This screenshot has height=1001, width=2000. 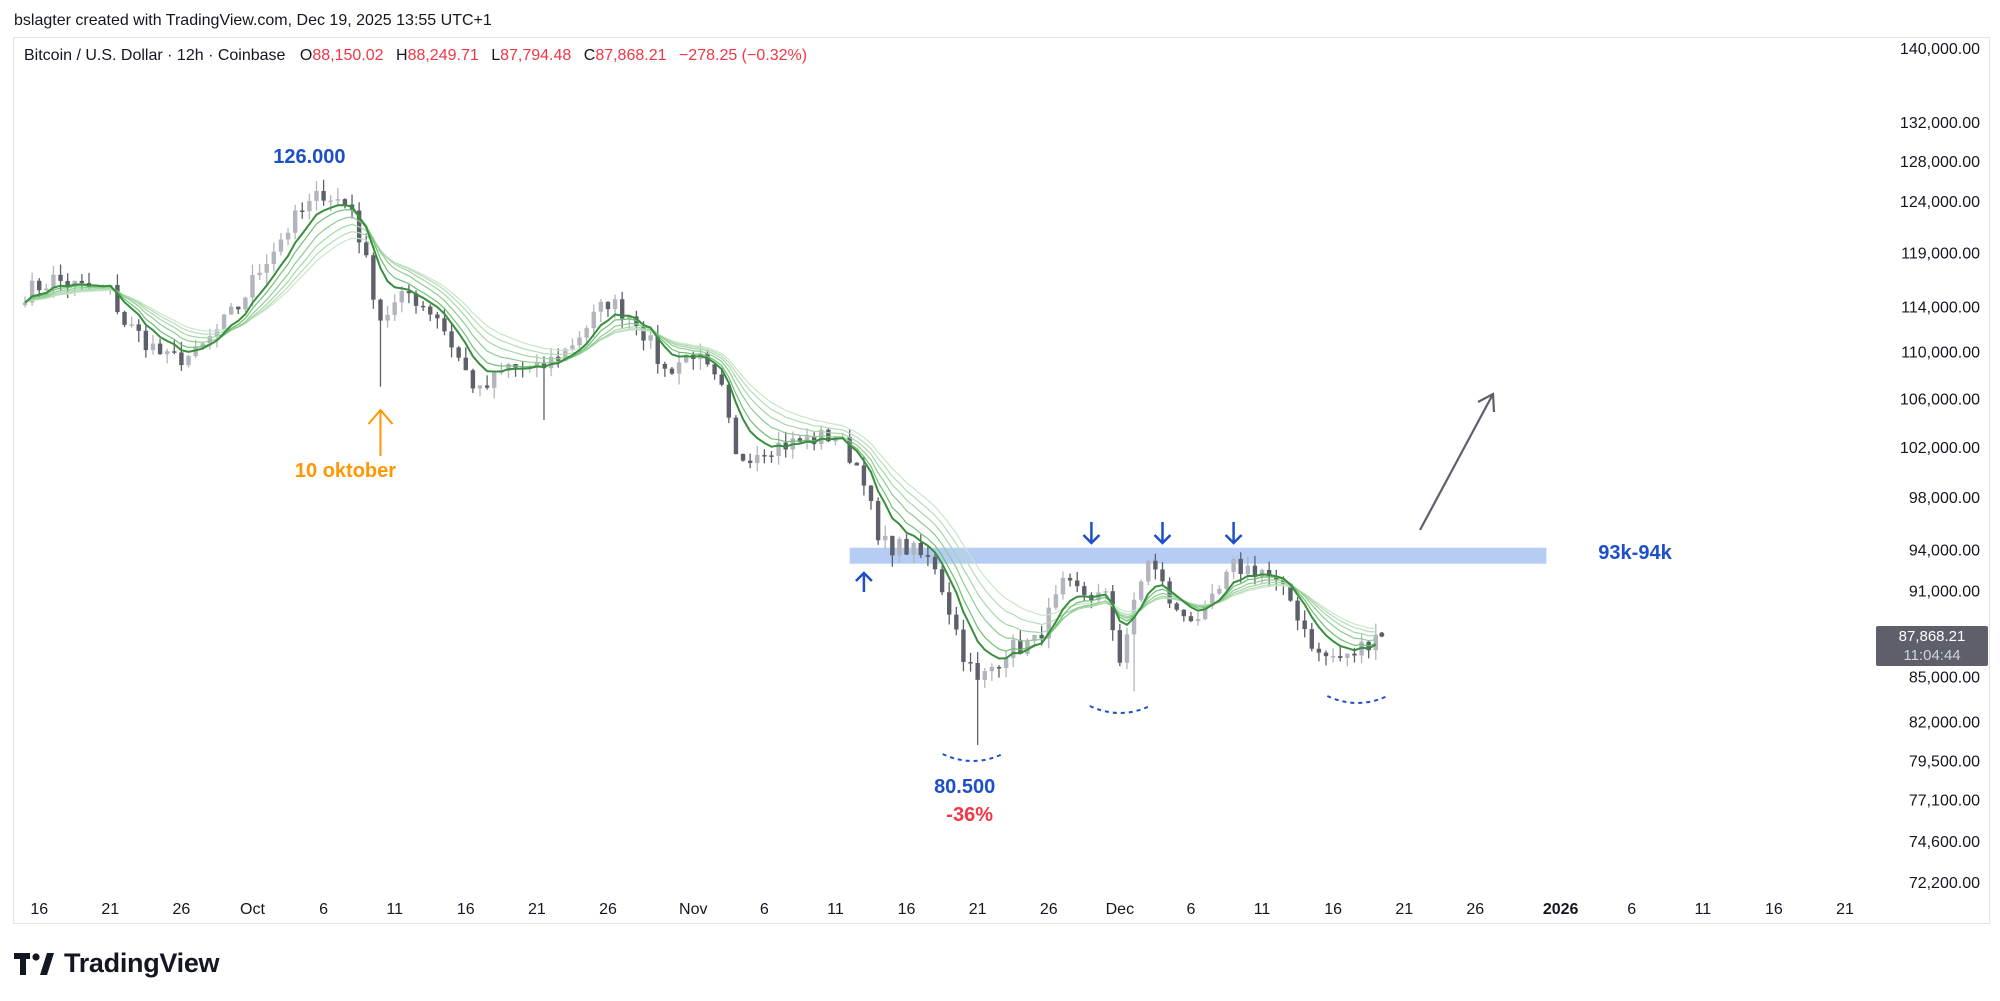 I want to click on y-tick-label: 72,200.00, so click(x=1944, y=883).